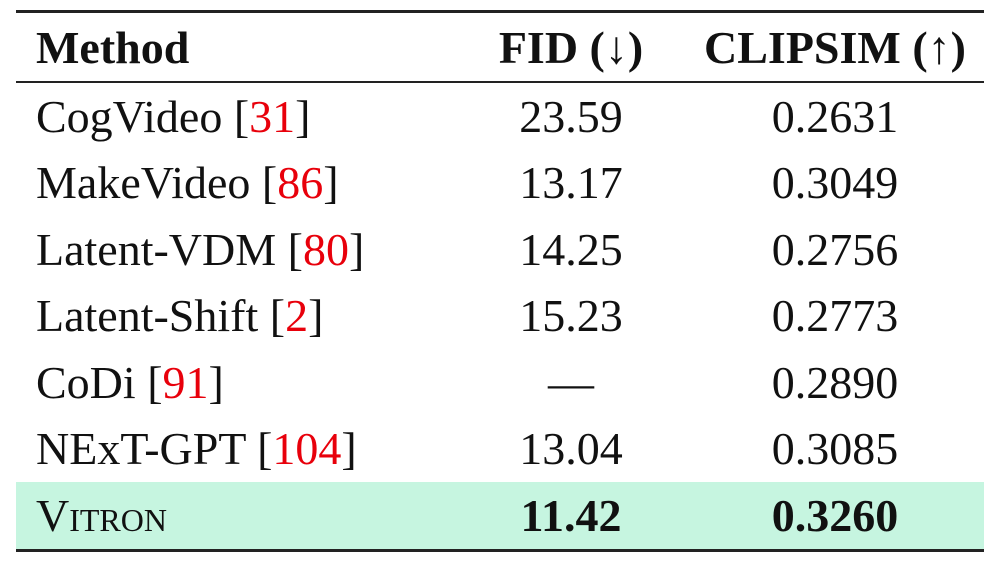 This screenshot has height=569, width=1000. Describe the element at coordinates (835, 116) in the screenshot. I see `clipsim-cell: 0.2631` at that location.